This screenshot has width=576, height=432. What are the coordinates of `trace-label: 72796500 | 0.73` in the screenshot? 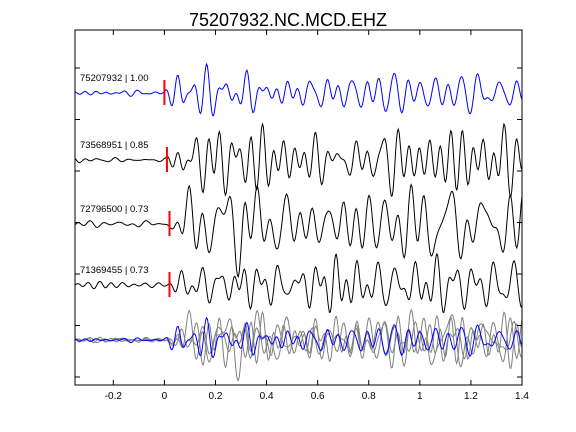 It's located at (114, 209).